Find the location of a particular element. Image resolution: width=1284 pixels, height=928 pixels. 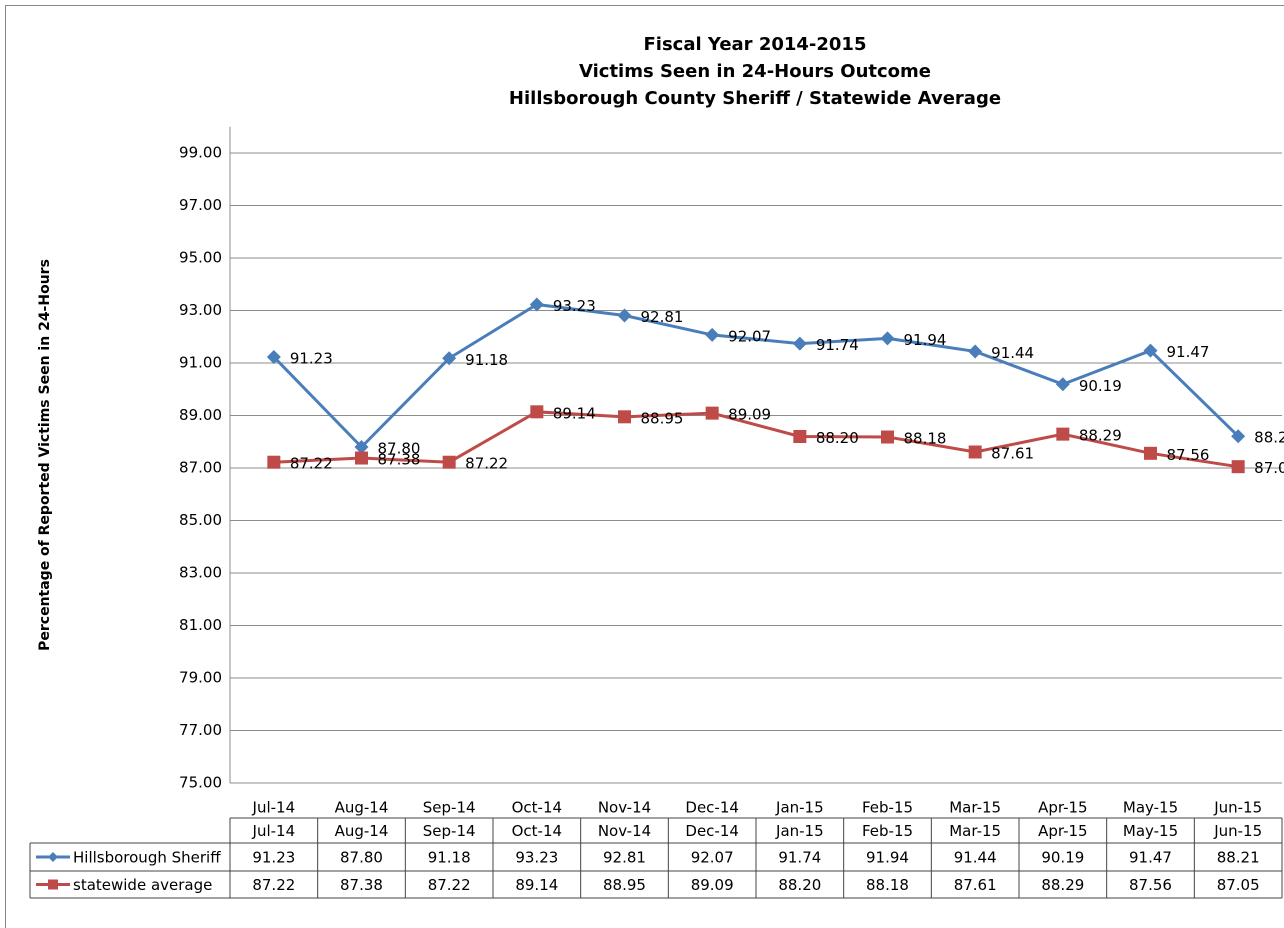

table-header: Feb-15 is located at coordinates (887, 831).